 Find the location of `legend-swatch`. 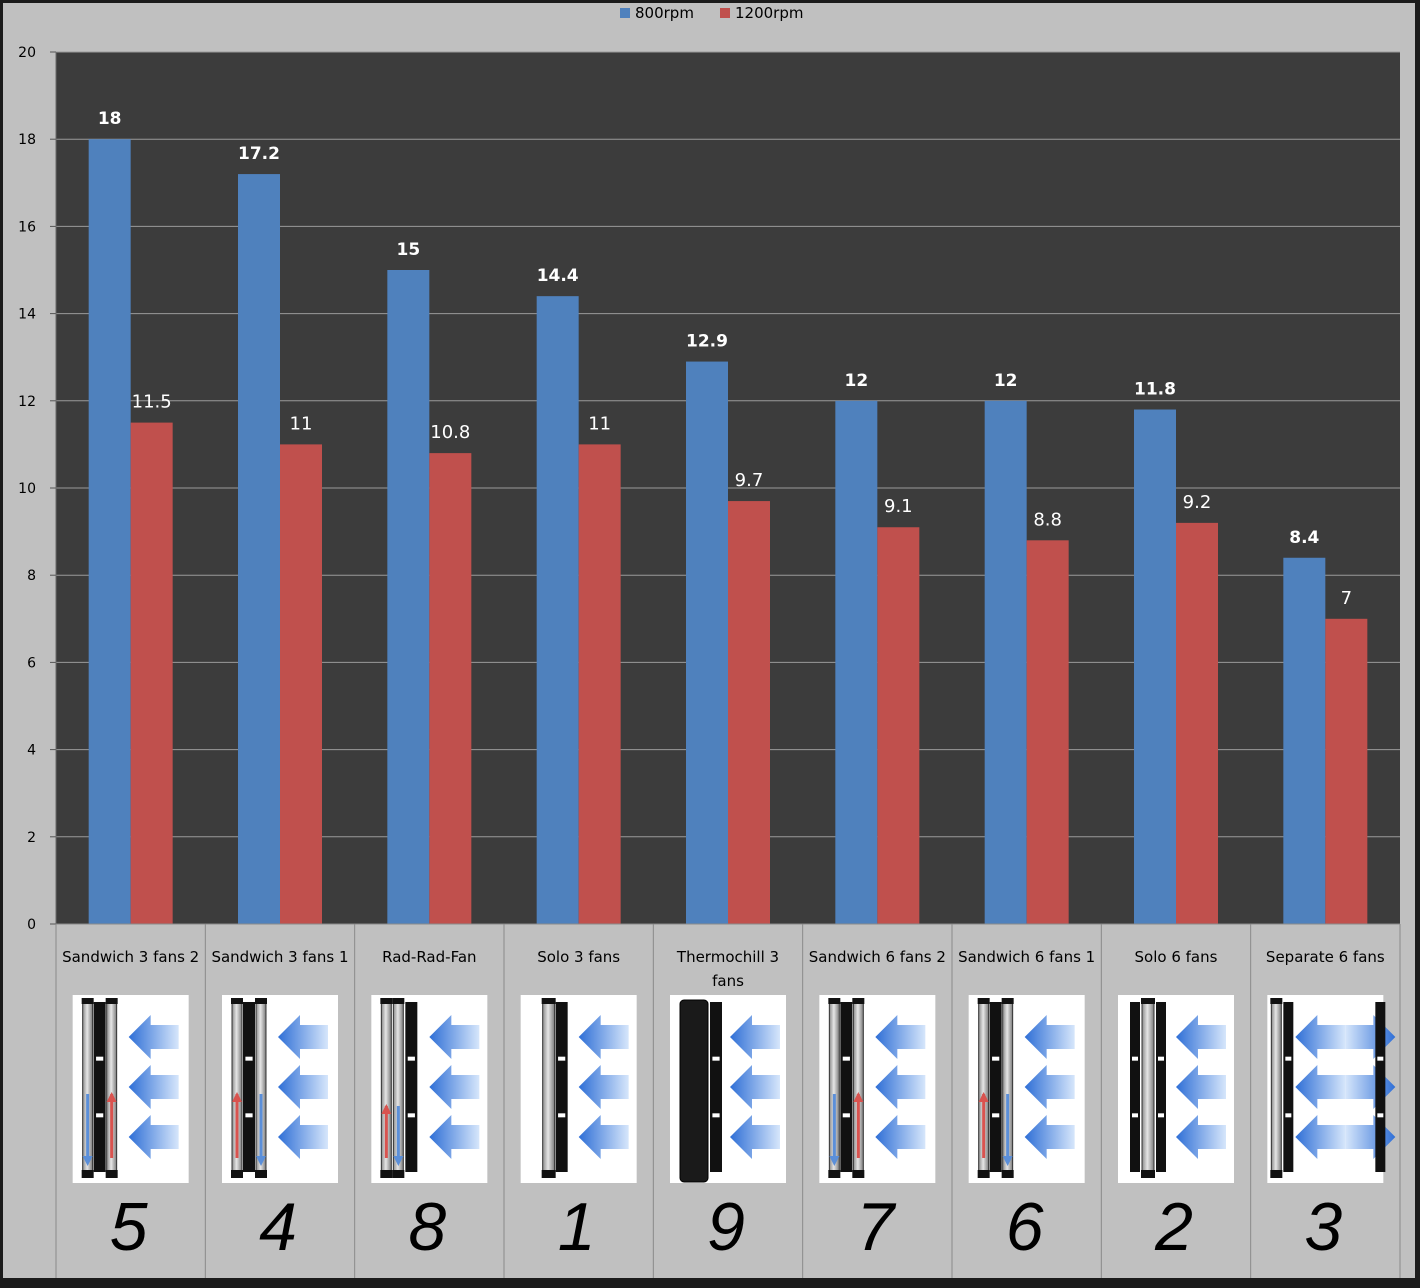

legend-swatch is located at coordinates (725, 13).